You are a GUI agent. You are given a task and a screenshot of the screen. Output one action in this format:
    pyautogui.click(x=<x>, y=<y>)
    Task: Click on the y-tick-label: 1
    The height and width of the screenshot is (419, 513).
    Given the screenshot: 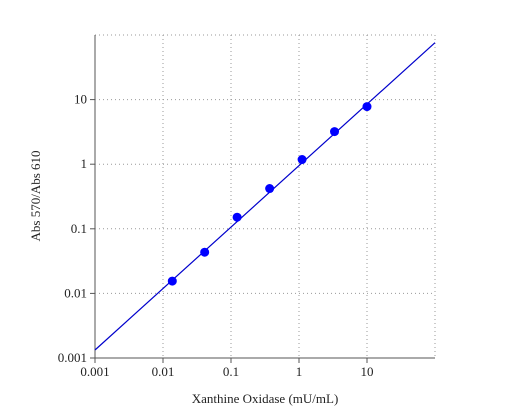 What is the action you would take?
    pyautogui.click(x=84, y=163)
    